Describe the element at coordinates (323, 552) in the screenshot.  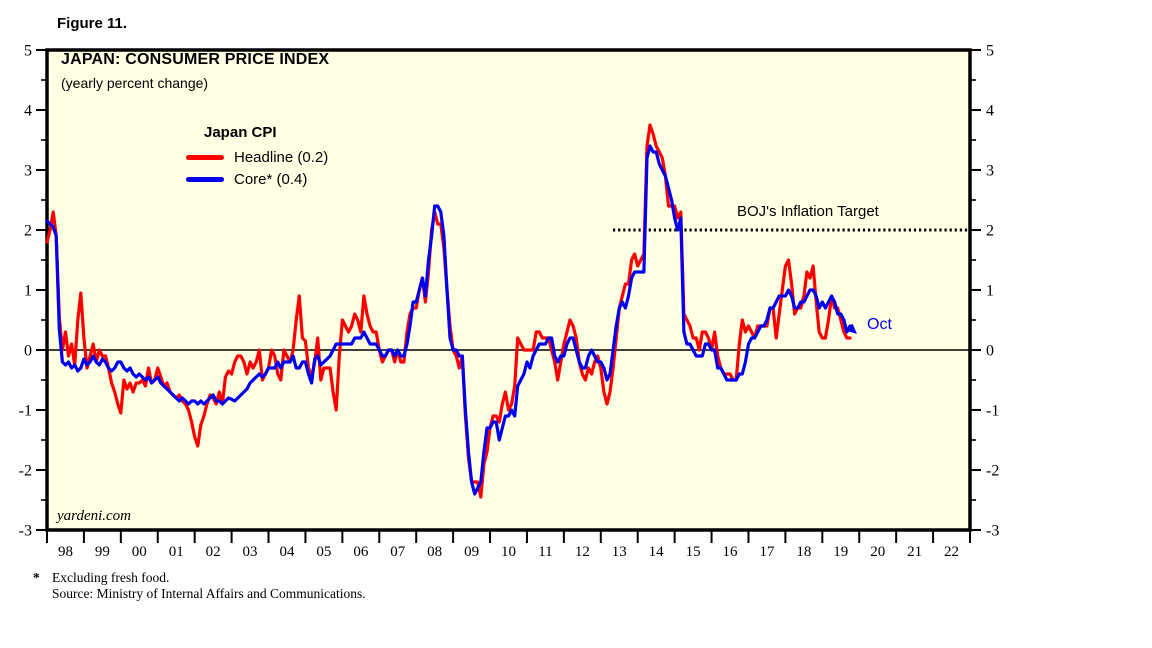
I see `x-tick-label: 05` at that location.